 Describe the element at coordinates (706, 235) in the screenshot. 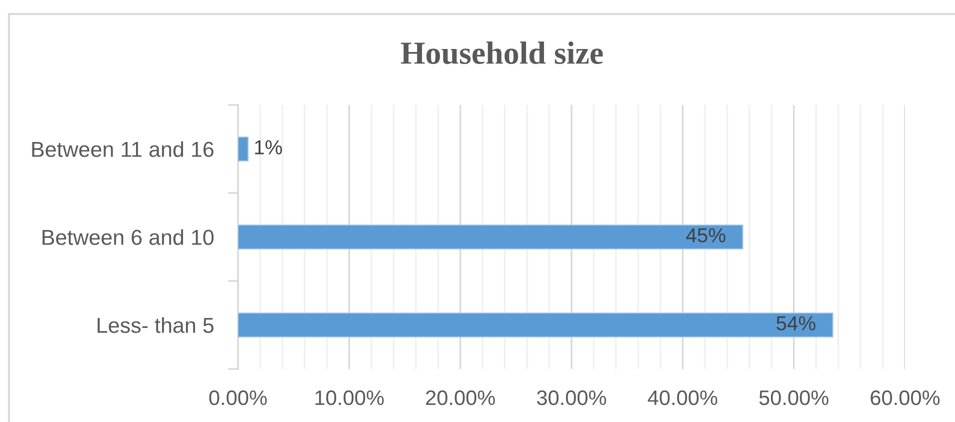

I see `data-label: 45%` at that location.